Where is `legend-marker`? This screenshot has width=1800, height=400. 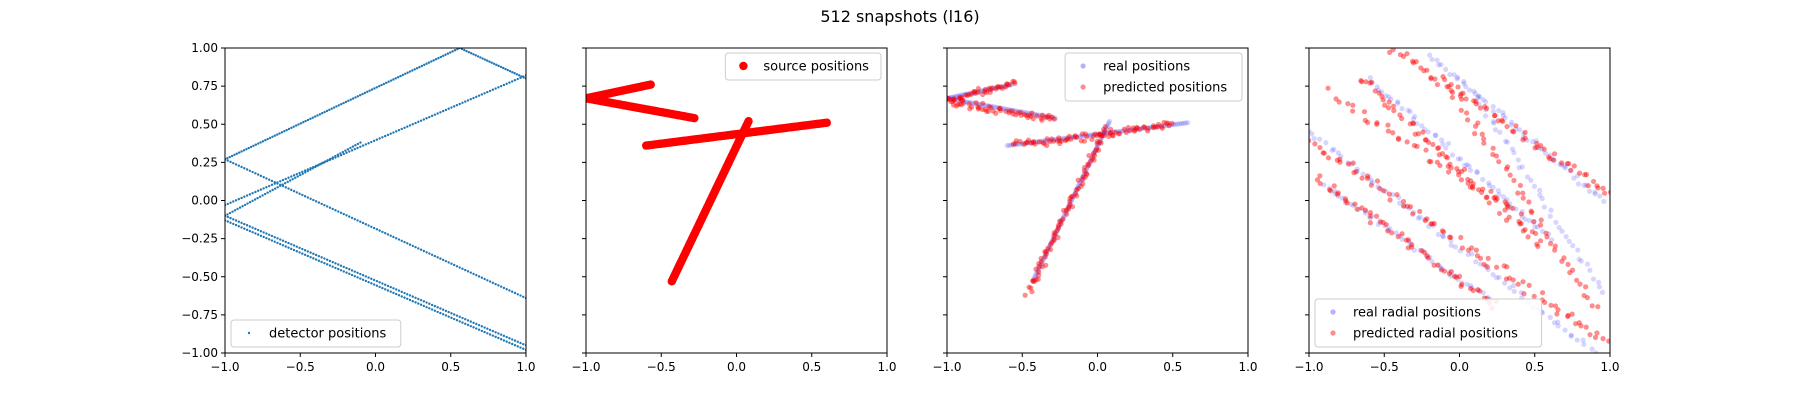 legend-marker is located at coordinates (1333, 312).